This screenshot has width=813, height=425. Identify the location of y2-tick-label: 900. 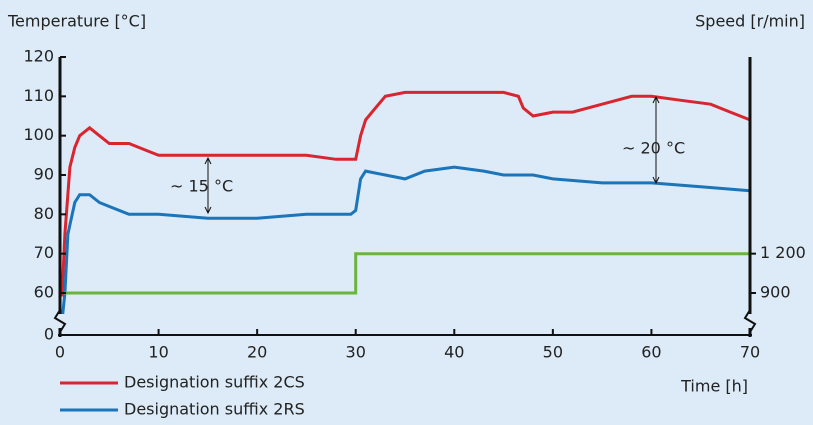
(775, 292).